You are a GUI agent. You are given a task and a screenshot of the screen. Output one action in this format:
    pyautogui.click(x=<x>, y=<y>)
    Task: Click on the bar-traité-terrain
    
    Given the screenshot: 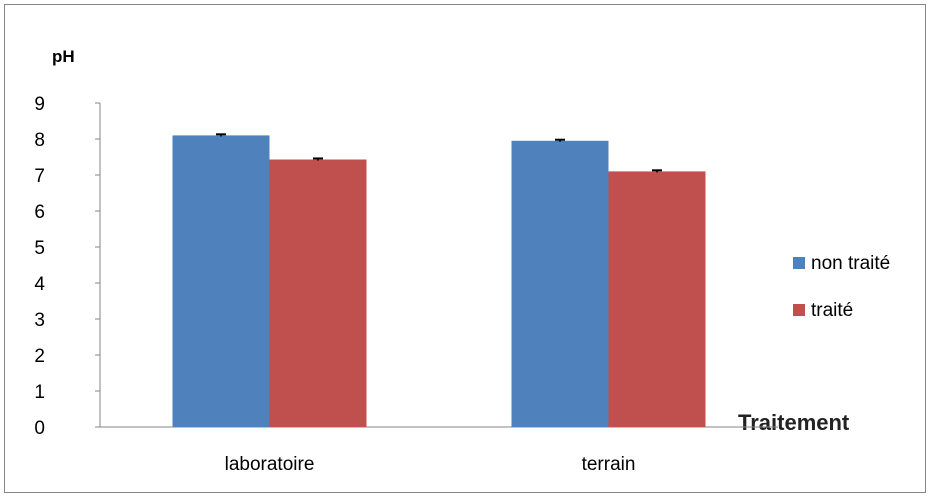 What is the action you would take?
    pyautogui.click(x=657, y=299)
    